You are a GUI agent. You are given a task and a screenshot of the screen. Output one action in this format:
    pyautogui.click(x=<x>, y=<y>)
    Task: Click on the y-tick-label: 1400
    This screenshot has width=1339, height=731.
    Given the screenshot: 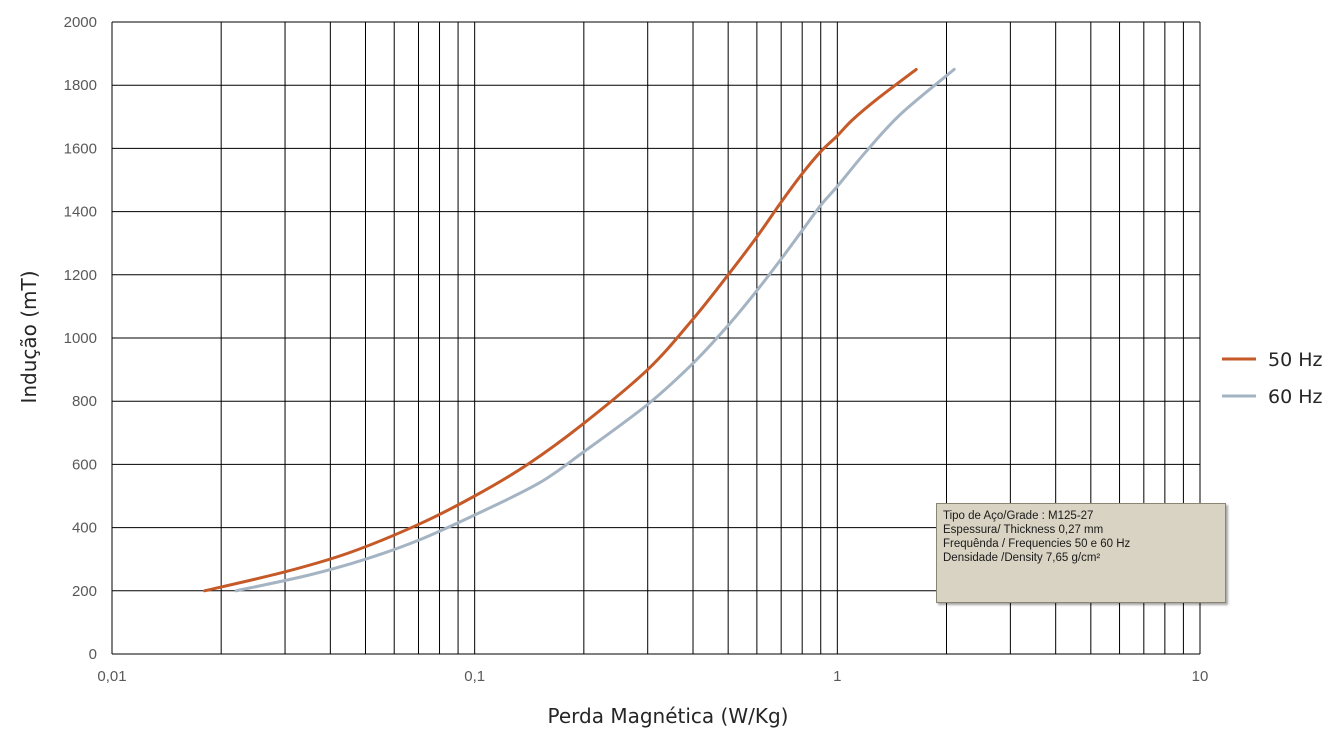 What is the action you would take?
    pyautogui.click(x=80, y=212)
    